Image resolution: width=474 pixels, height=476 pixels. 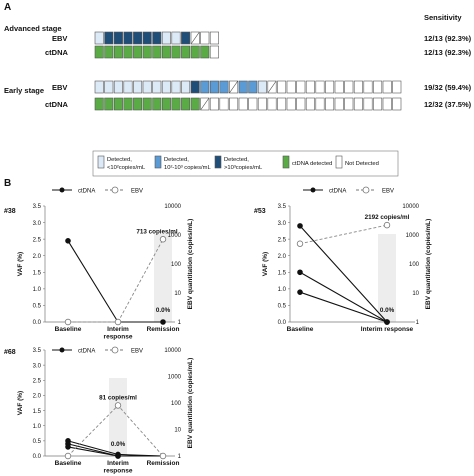 I want to click on right-tick-label-0-0: 1, so click(x=180, y=323).